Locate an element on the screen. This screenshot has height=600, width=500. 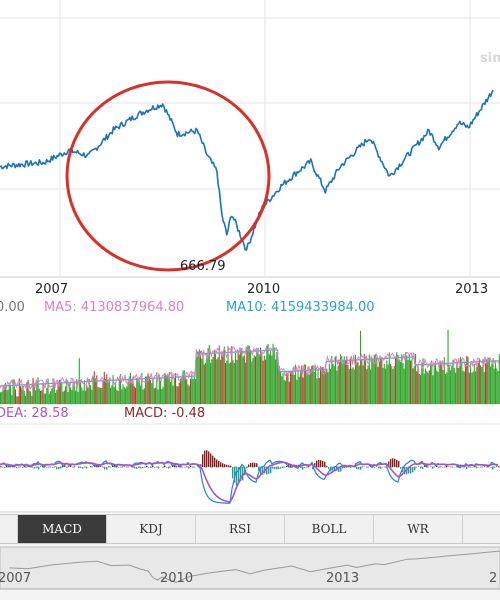
tab-blank-left is located at coordinates (9, 529).